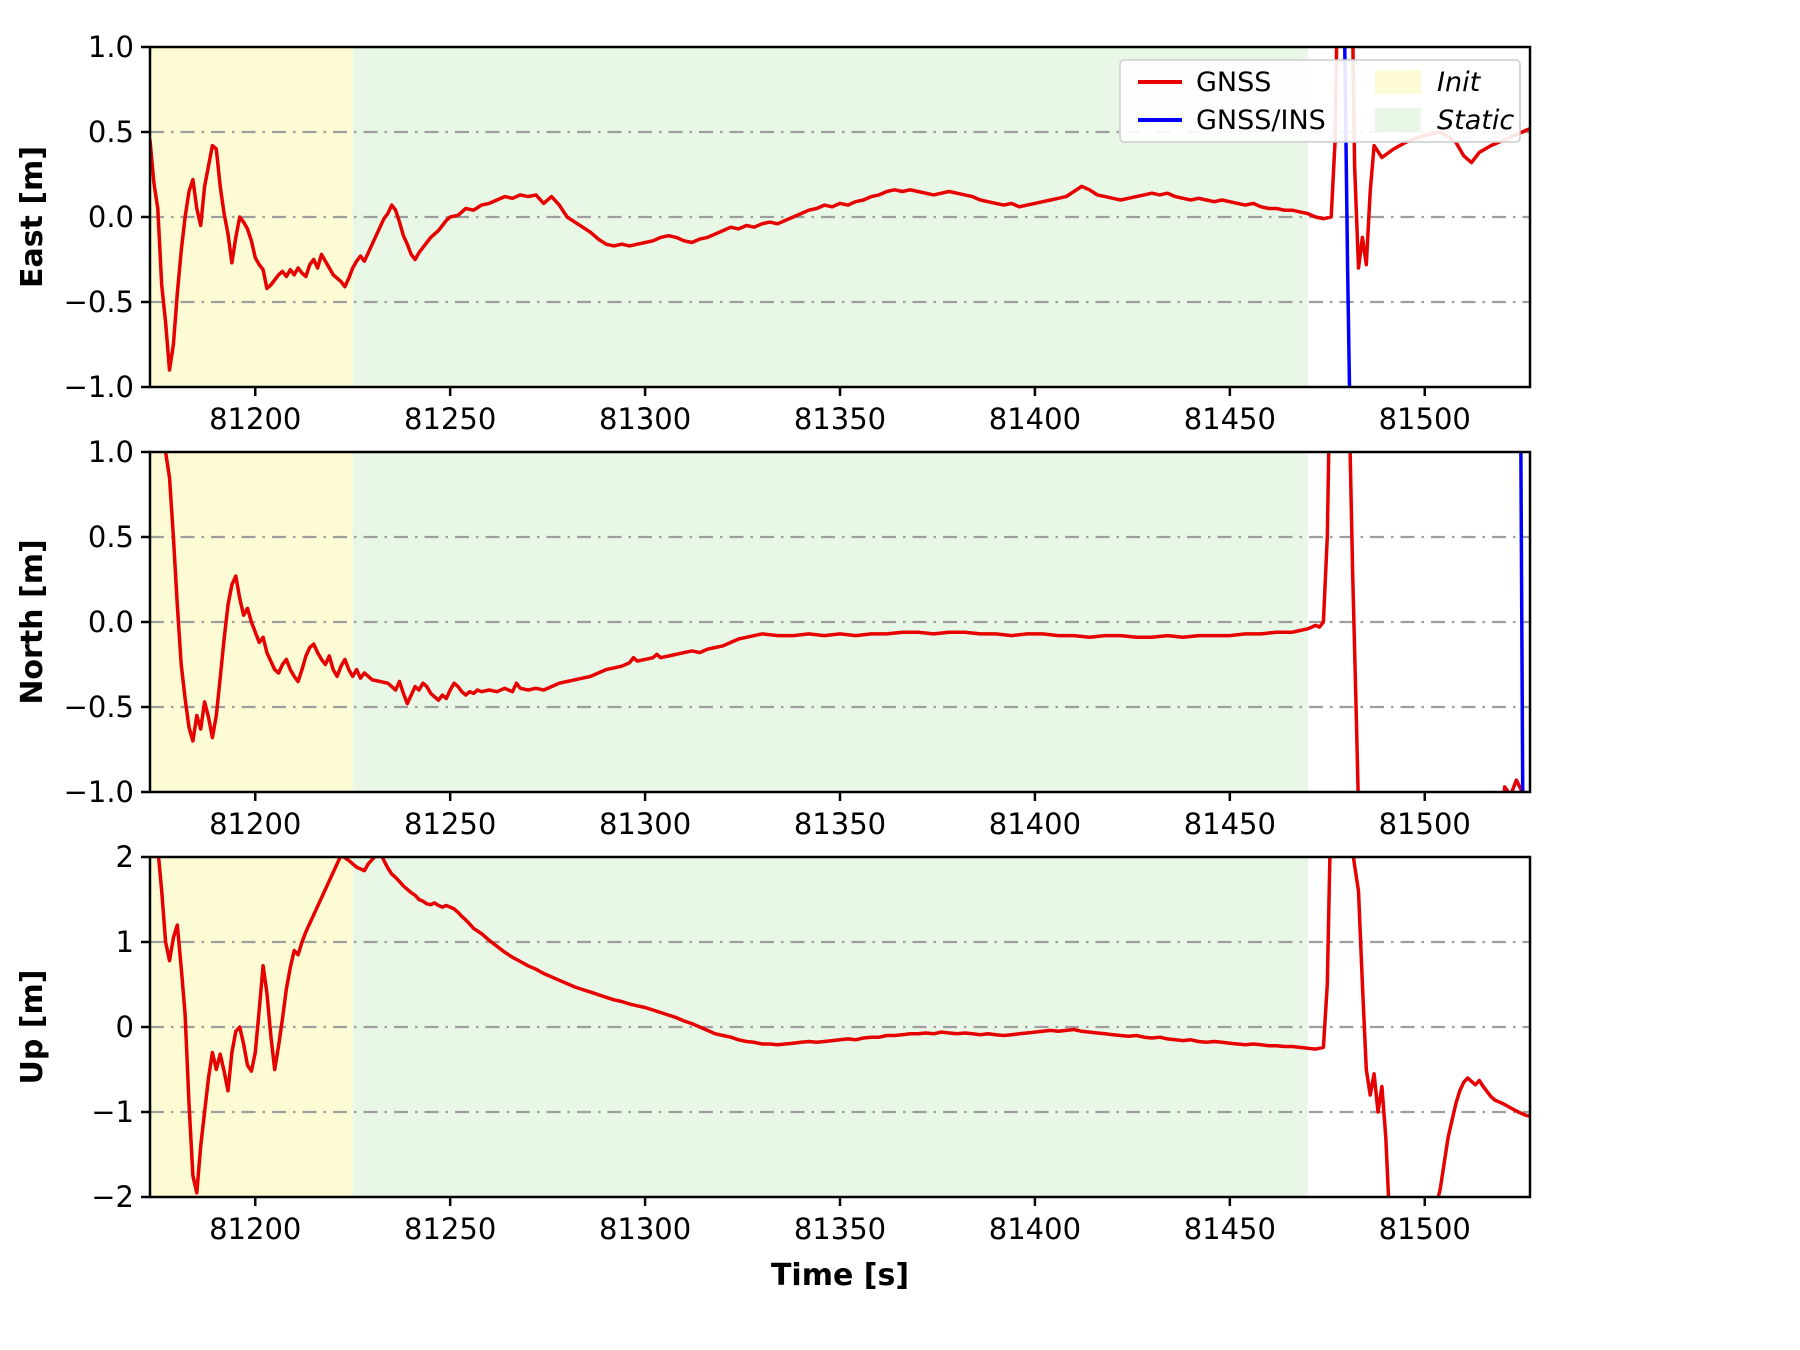  I want to click on y-tick-label: 2, so click(125, 857).